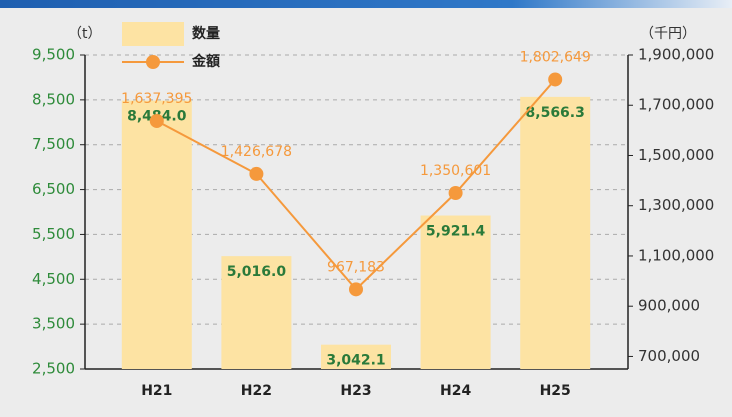  I want to click on y2-tick-label: 700,000, so click(669, 356).